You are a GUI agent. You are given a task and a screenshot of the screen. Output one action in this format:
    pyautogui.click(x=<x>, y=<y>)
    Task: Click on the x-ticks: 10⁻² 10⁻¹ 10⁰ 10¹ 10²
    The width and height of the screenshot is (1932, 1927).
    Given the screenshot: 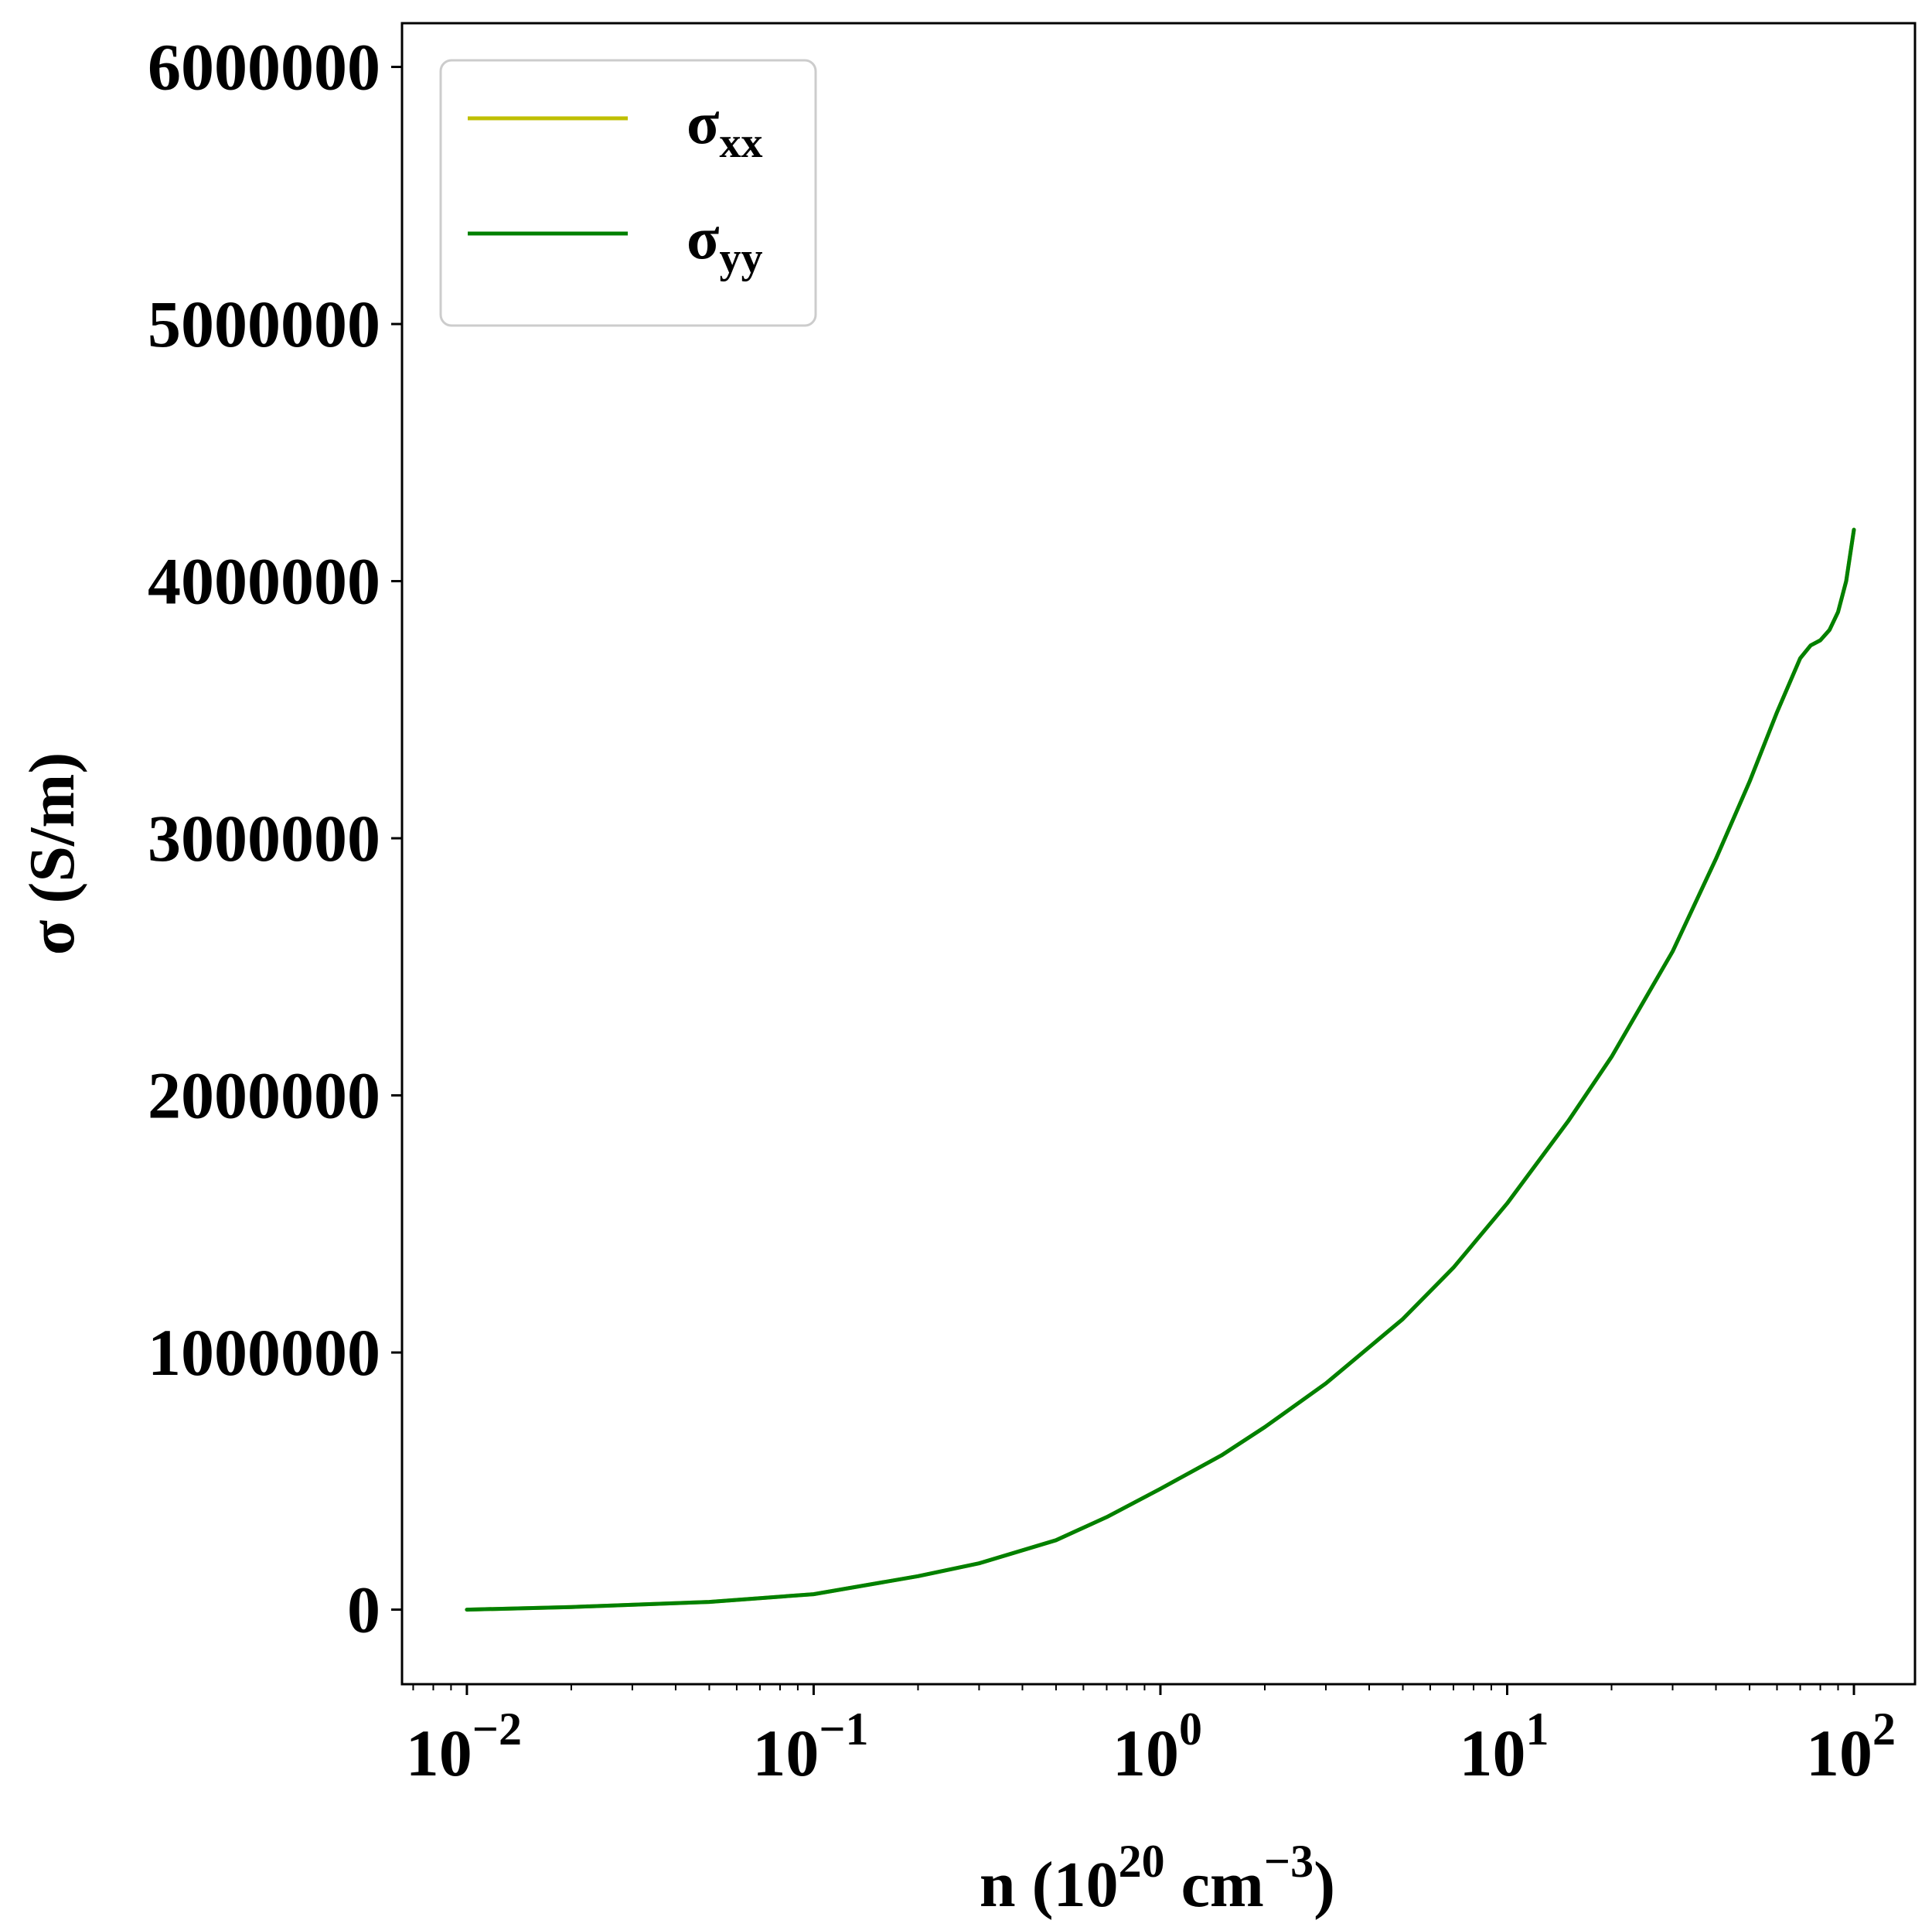 What is the action you would take?
    pyautogui.click(x=1151, y=1737)
    